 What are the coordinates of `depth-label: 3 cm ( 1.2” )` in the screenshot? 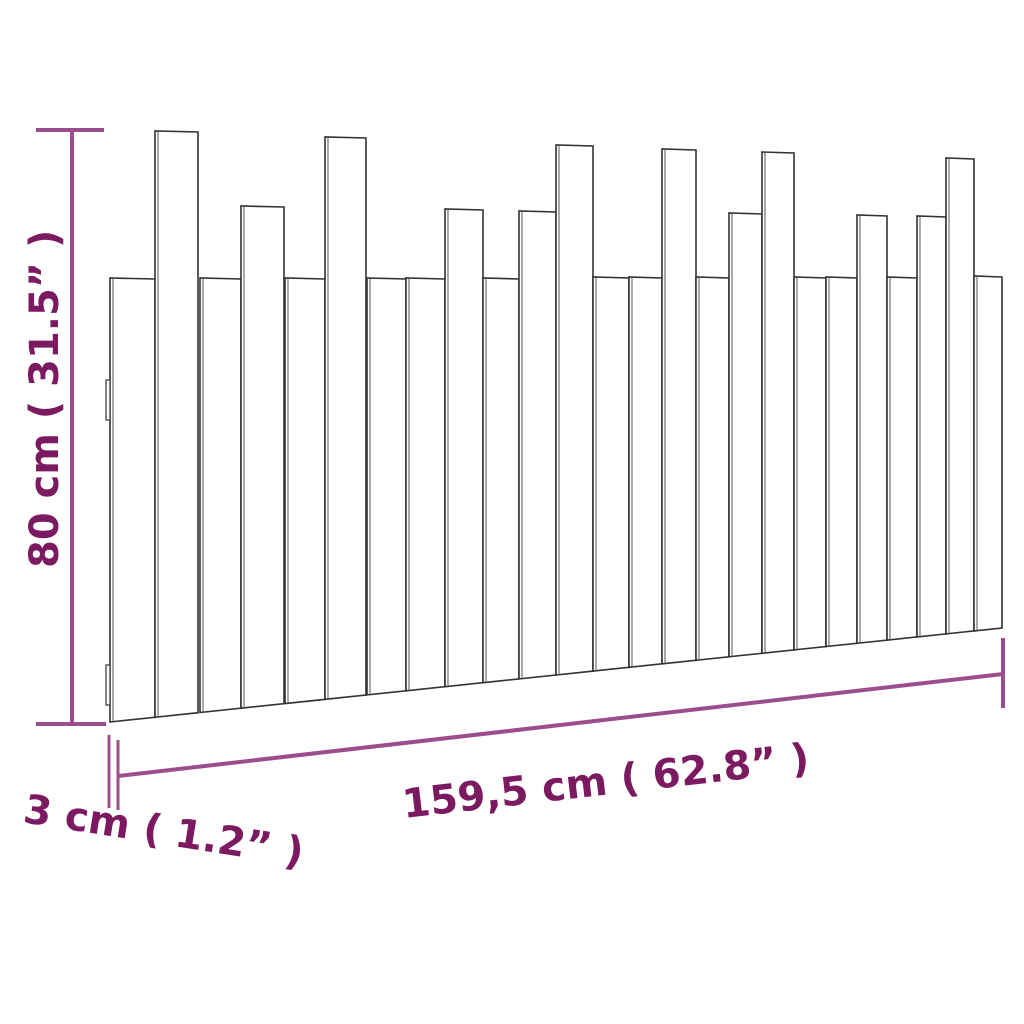 It's located at (163, 831).